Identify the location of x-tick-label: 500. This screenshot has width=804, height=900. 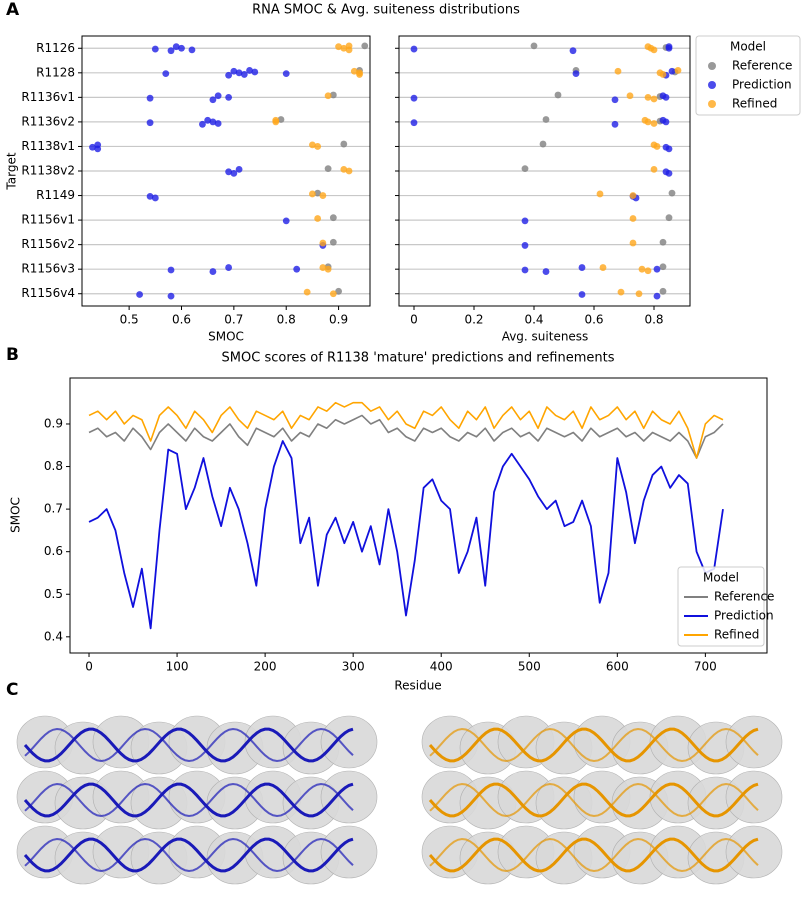
(529, 667).